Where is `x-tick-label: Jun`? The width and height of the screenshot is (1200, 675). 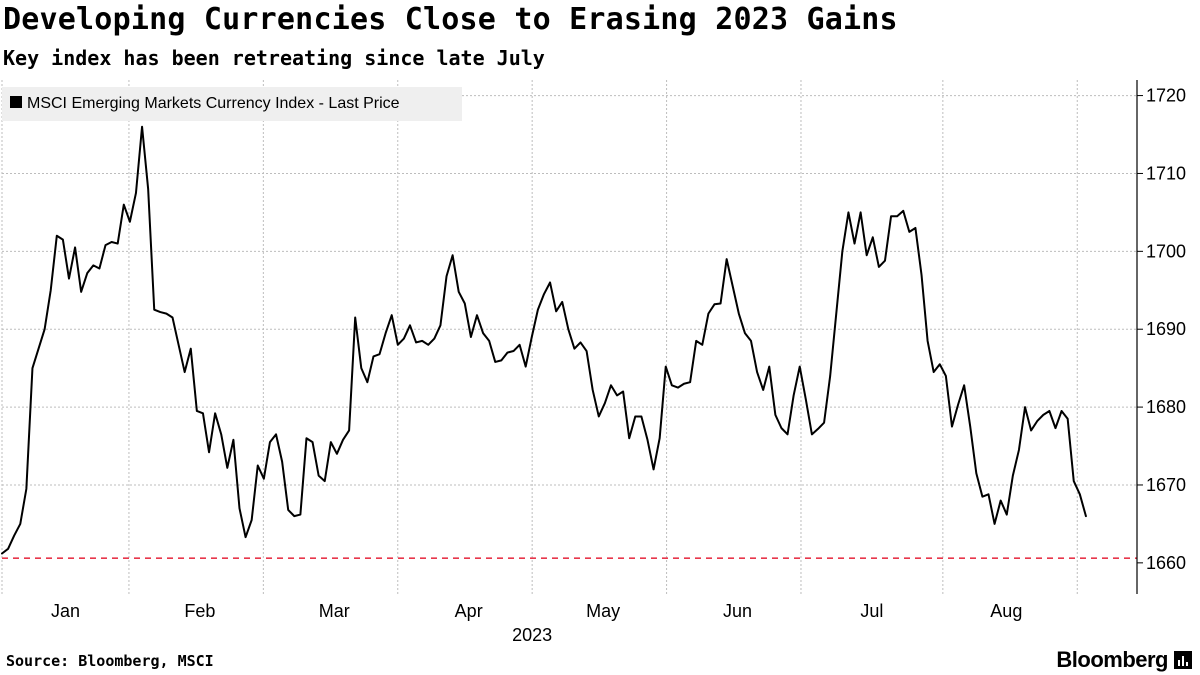 x-tick-label: Jun is located at coordinates (737, 611).